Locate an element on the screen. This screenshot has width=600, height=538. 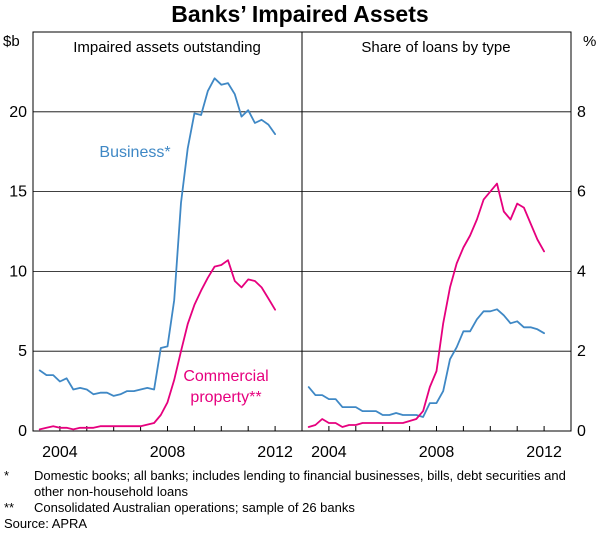
y-tick-label-p0-20: 20 is located at coordinates (18, 112).